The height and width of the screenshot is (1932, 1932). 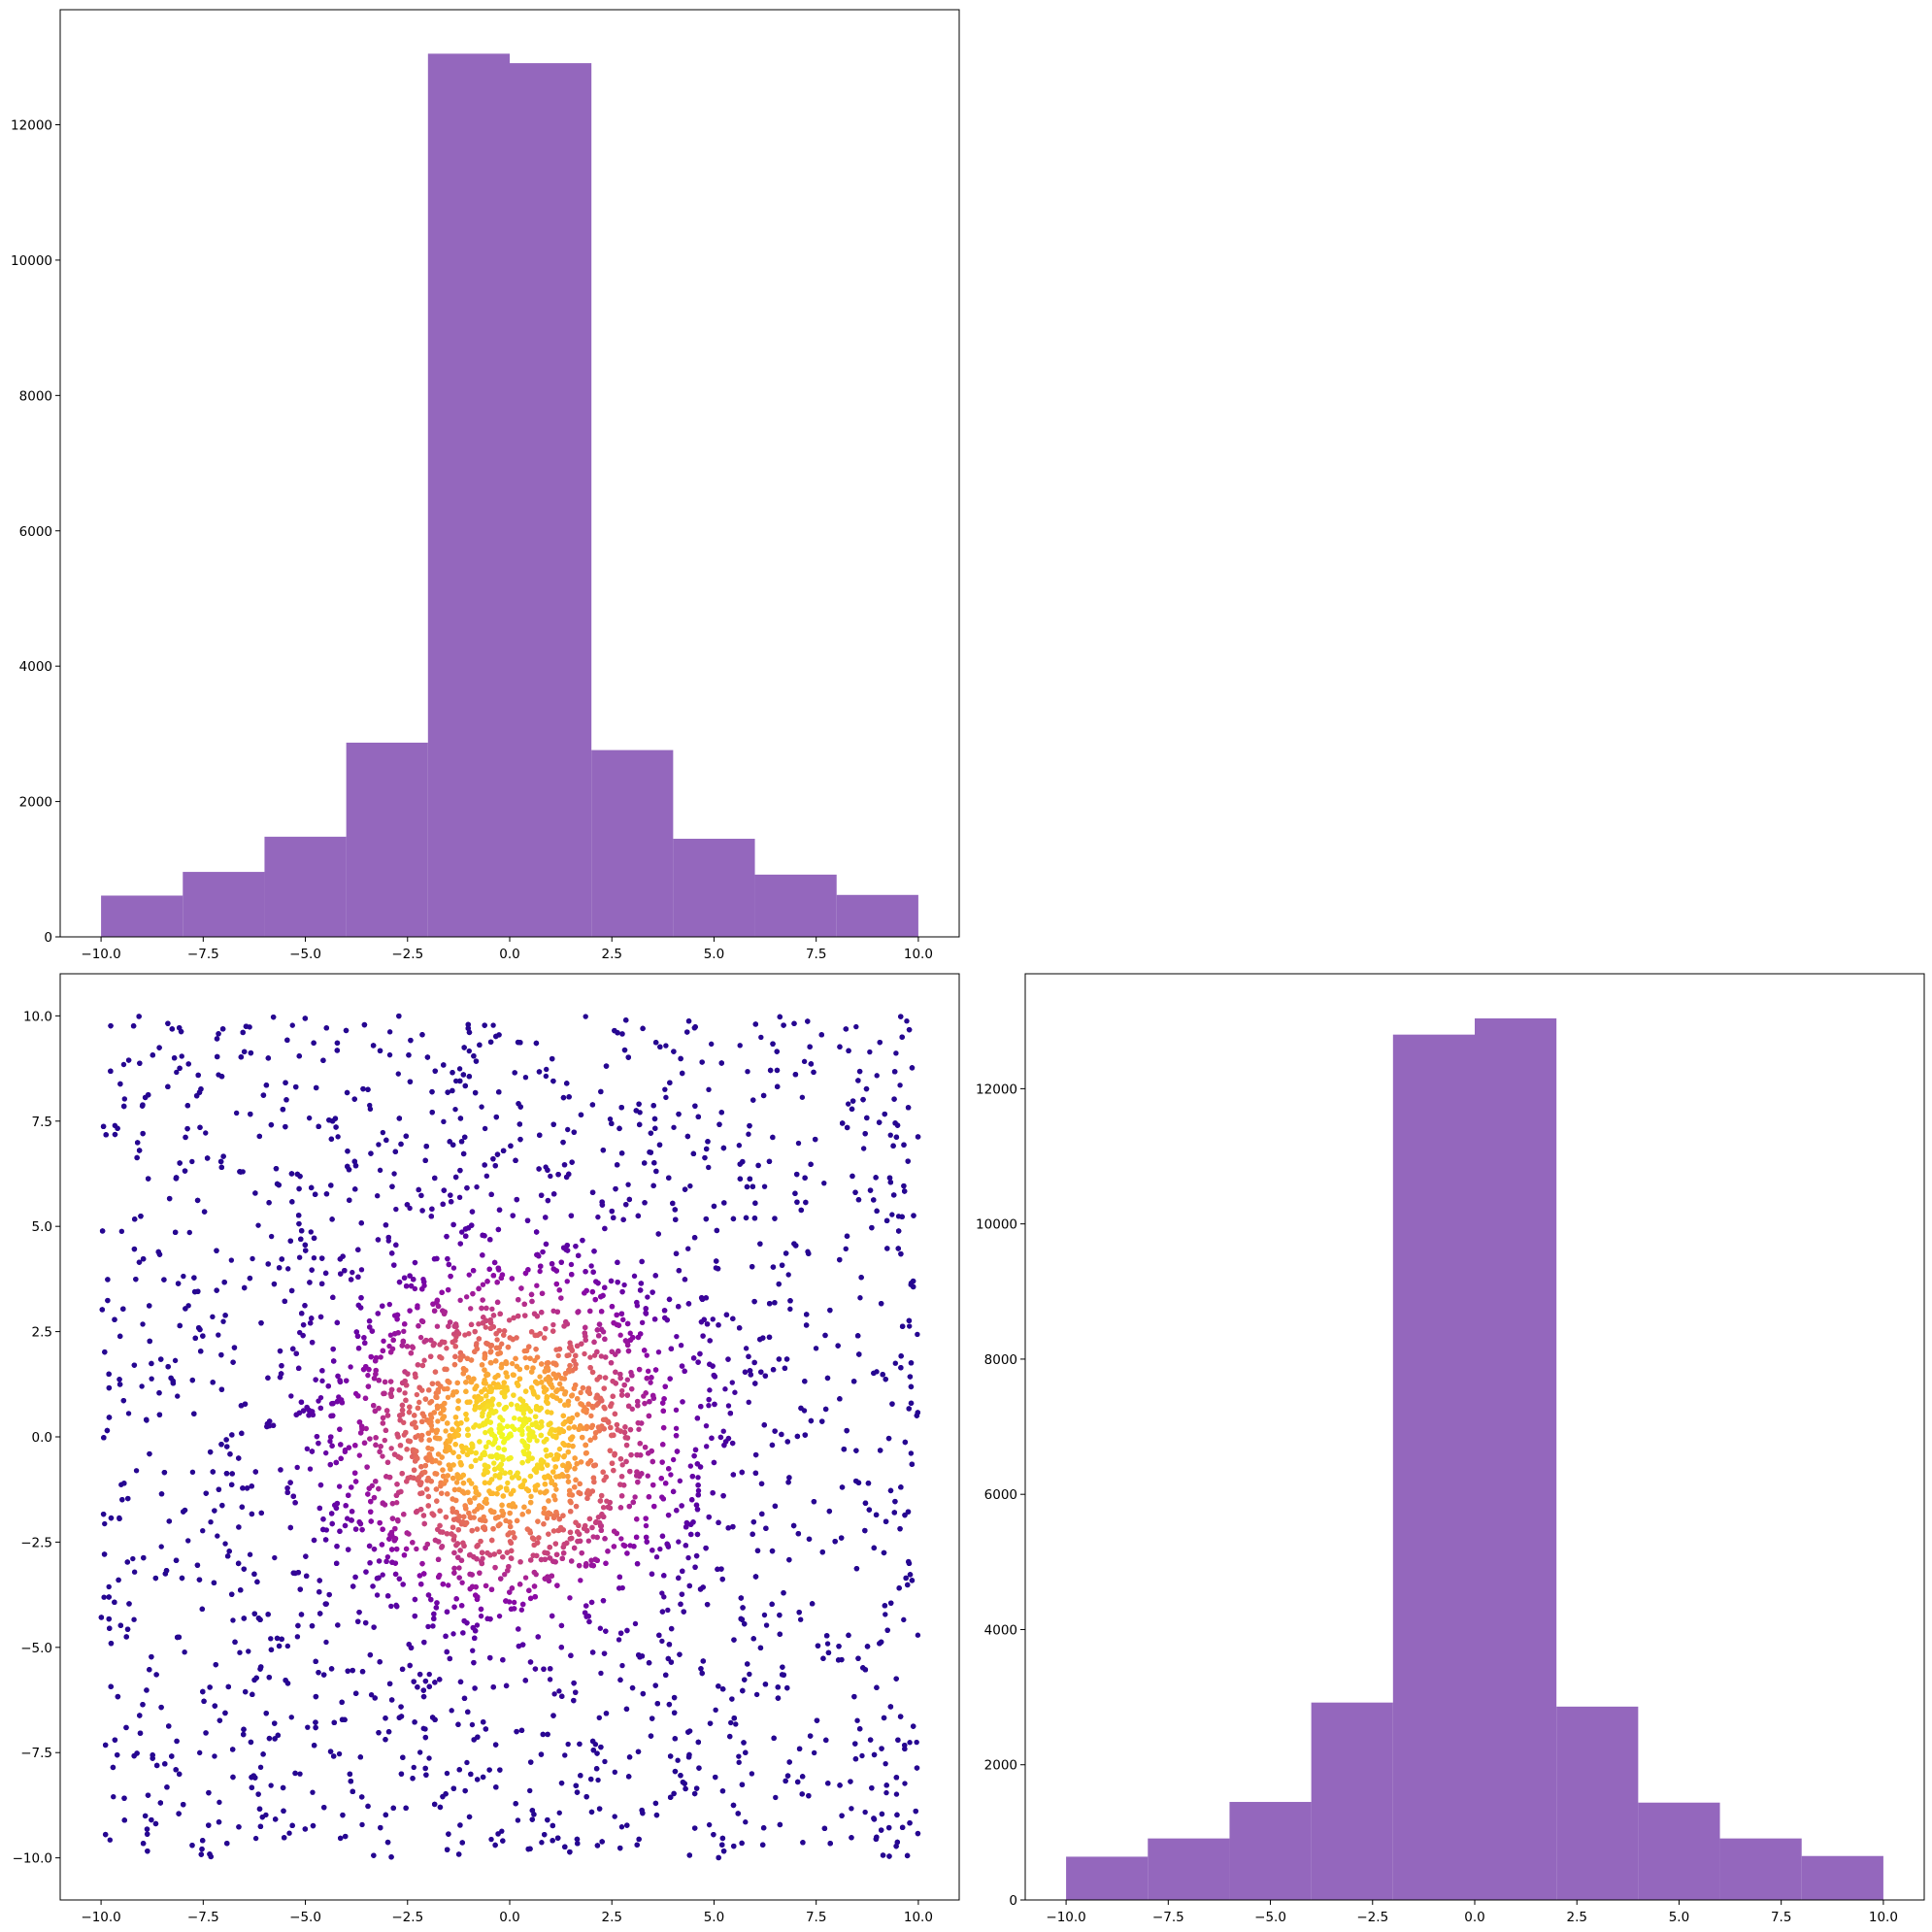 What do you see at coordinates (633, 843) in the screenshot?
I see `histogram-bar` at bounding box center [633, 843].